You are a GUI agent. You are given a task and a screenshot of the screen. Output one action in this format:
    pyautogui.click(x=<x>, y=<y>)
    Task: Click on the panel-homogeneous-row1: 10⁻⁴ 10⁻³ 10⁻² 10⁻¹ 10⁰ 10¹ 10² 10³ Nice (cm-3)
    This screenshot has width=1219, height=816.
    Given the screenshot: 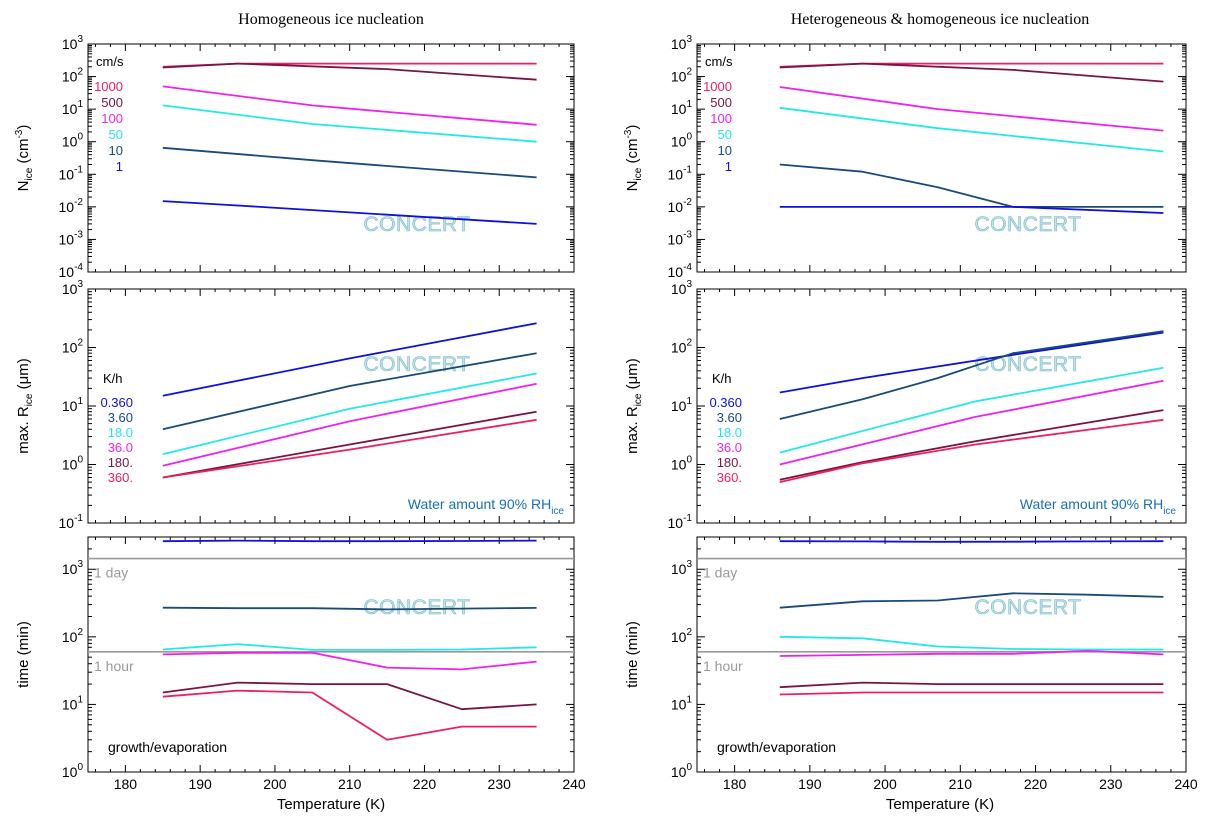 What is the action you would take?
    pyautogui.click(x=294, y=157)
    